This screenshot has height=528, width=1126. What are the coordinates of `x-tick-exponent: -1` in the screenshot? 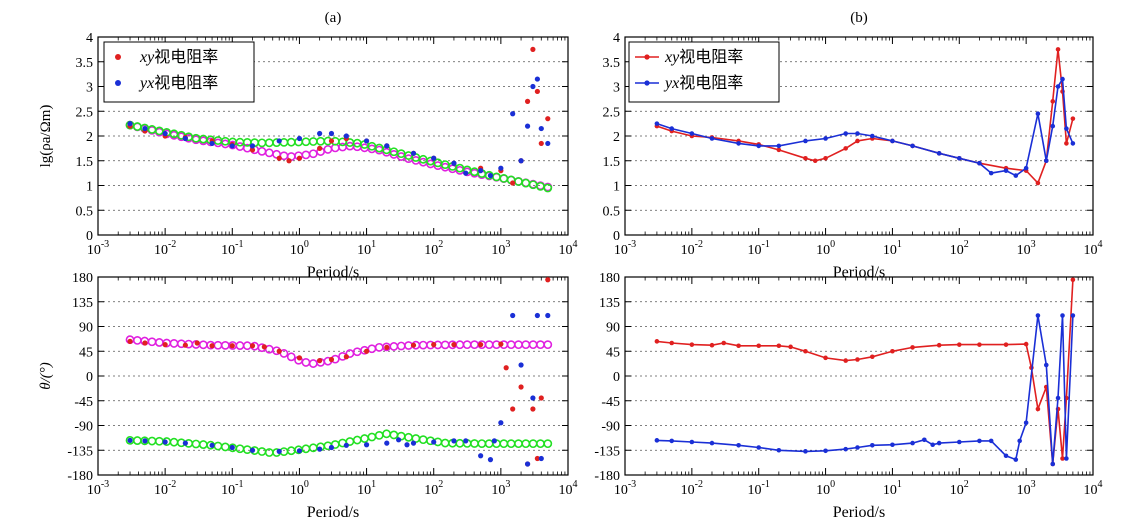 It's located at (239, 484).